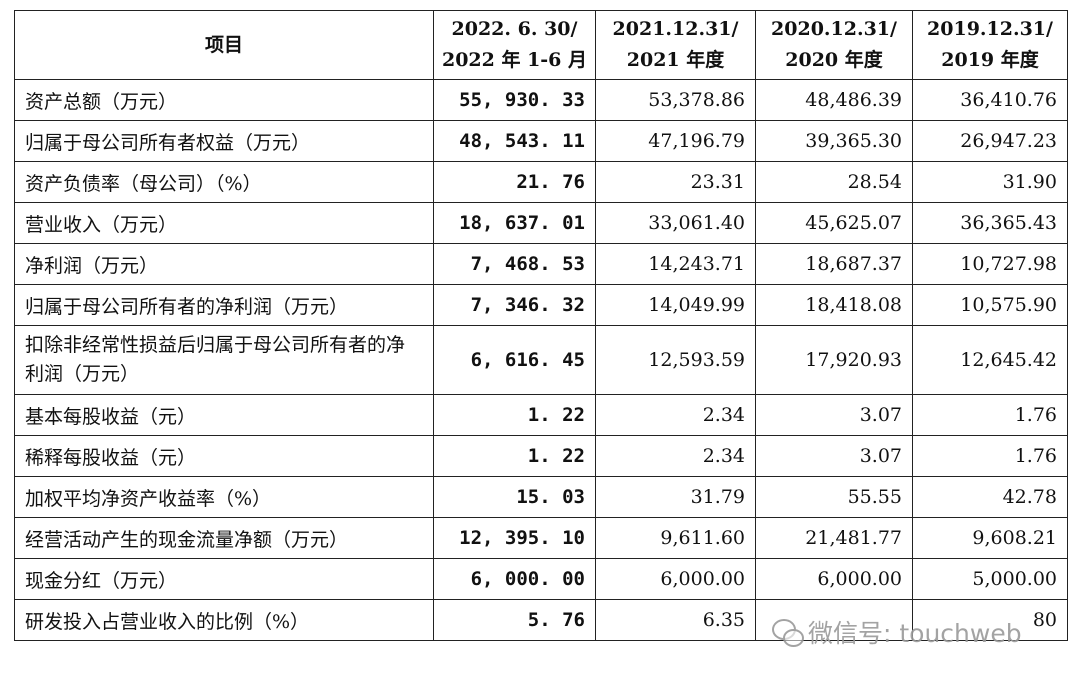 The width and height of the screenshot is (1080, 682). I want to click on cell-2022h1: 6, 616. 45, so click(514, 360).